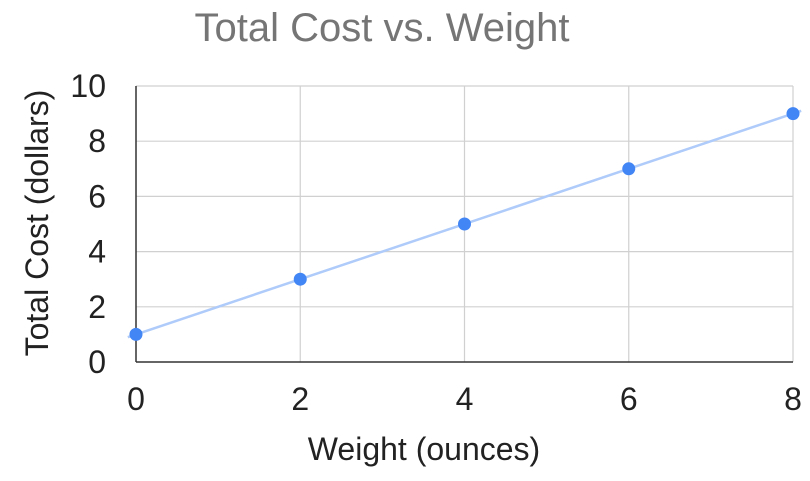 The height and width of the screenshot is (481, 810). Describe the element at coordinates (424, 449) in the screenshot. I see `x-axis-label: Weight (ounces)` at that location.